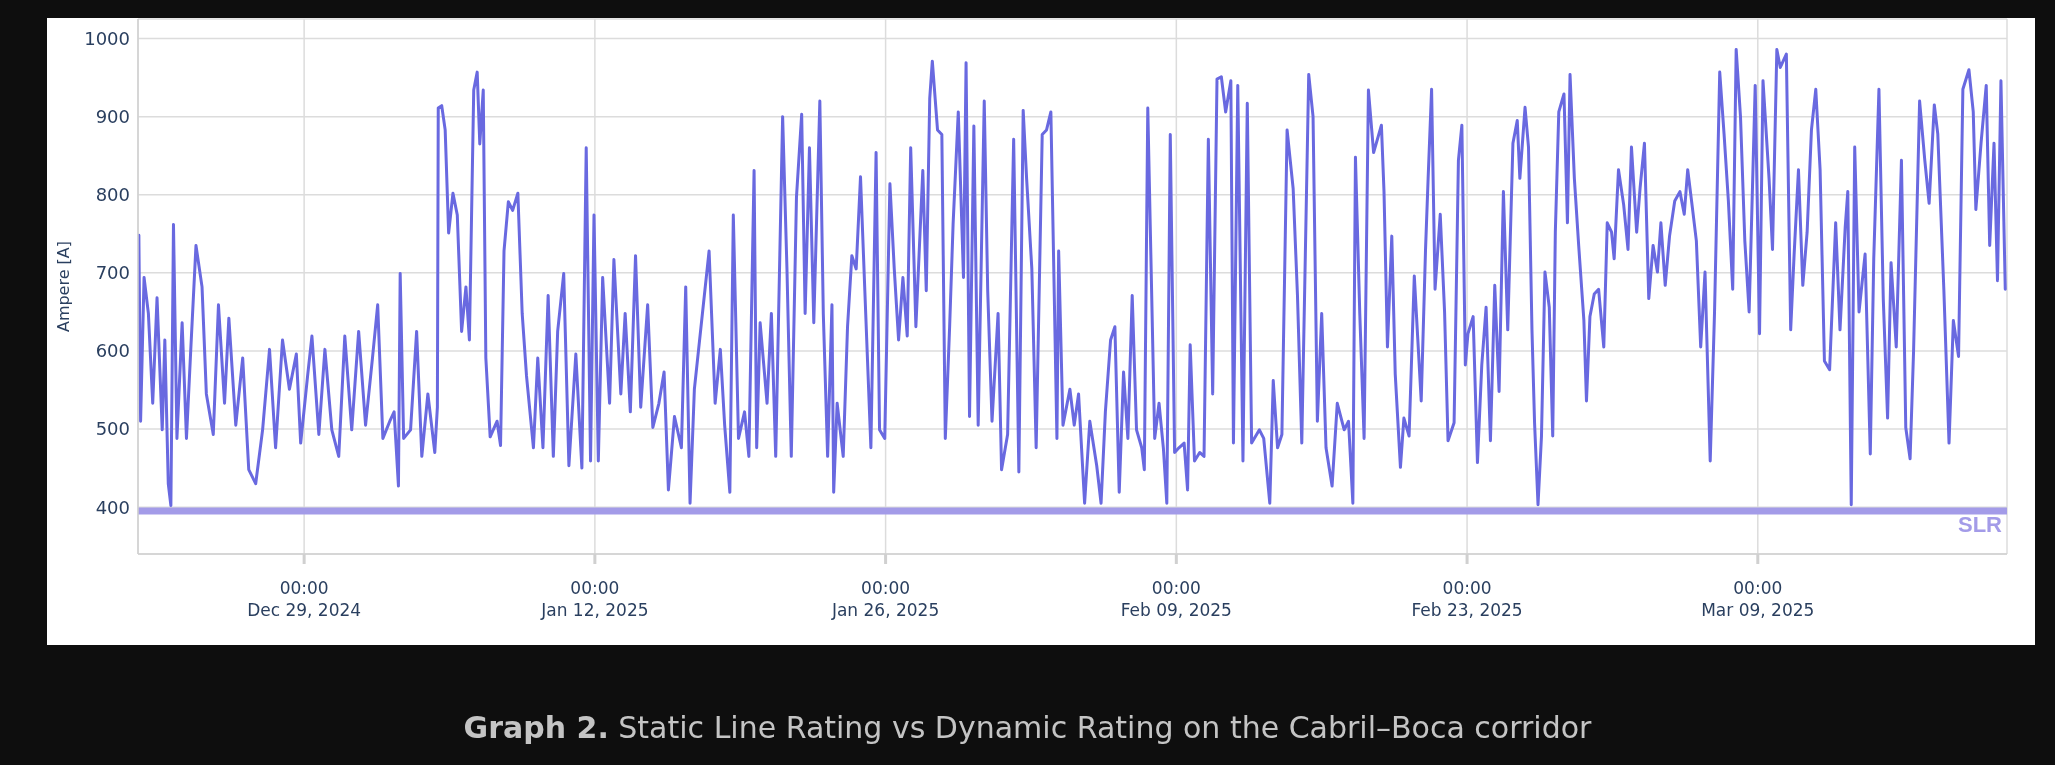 The width and height of the screenshot is (2055, 765). What do you see at coordinates (1758, 599) in the screenshot?
I see `x-tick-label: 00:00 Mar 09, 2025` at bounding box center [1758, 599].